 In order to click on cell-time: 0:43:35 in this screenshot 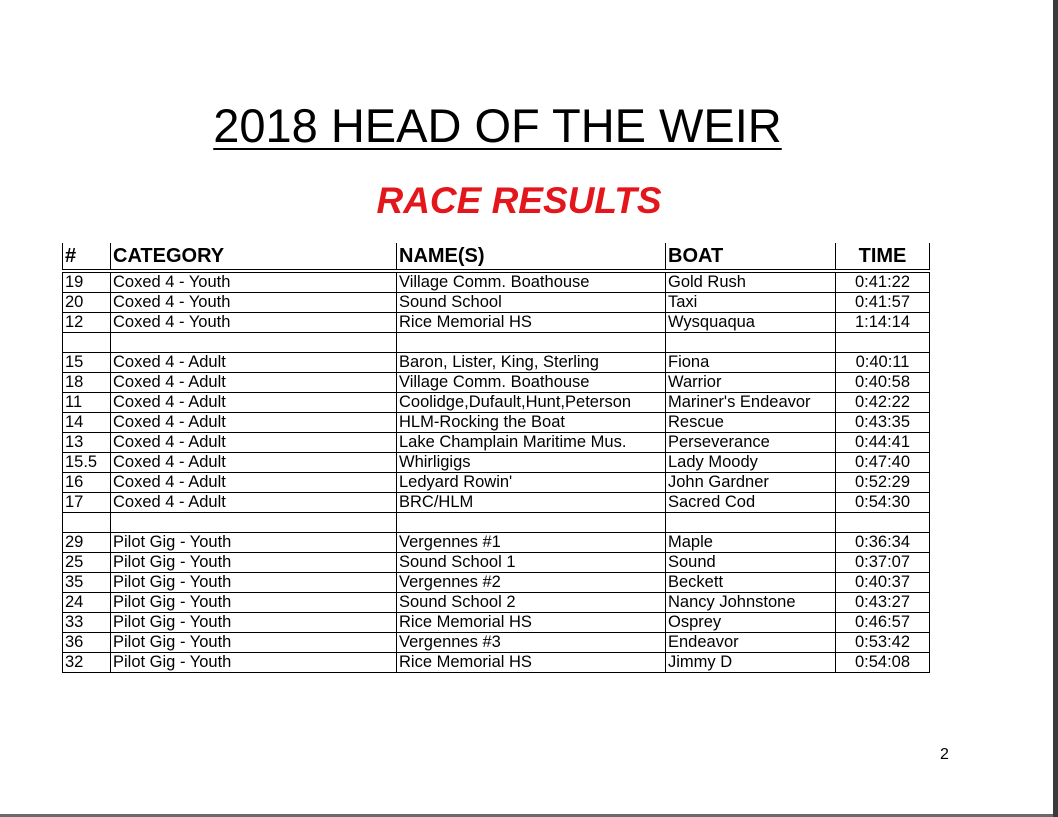, I will do `click(882, 422)`.